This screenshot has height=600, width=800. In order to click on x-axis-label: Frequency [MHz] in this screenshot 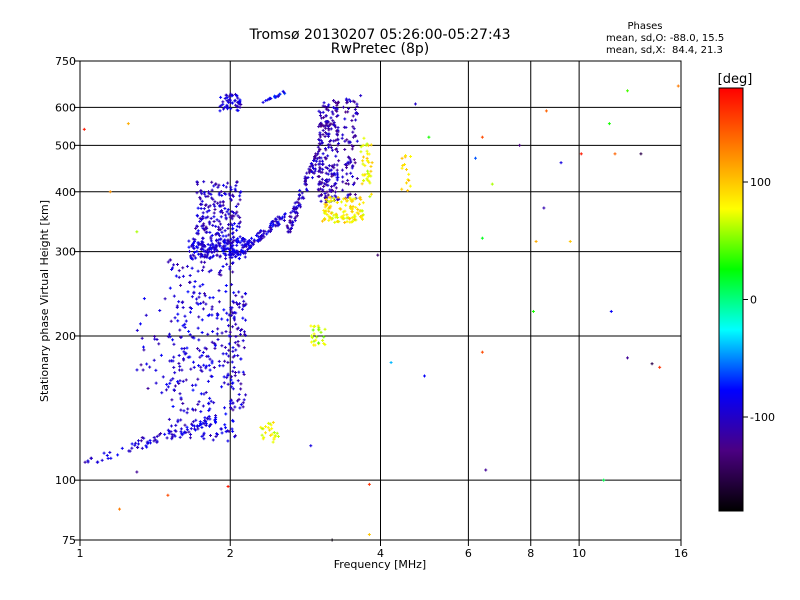, I will do `click(380, 564)`.